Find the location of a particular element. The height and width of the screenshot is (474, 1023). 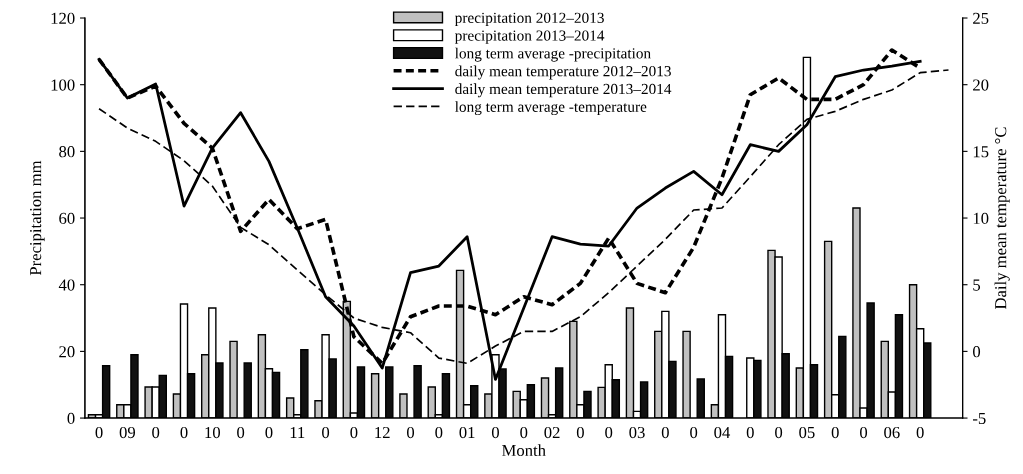

x-tick-label: 09 is located at coordinates (127, 432).